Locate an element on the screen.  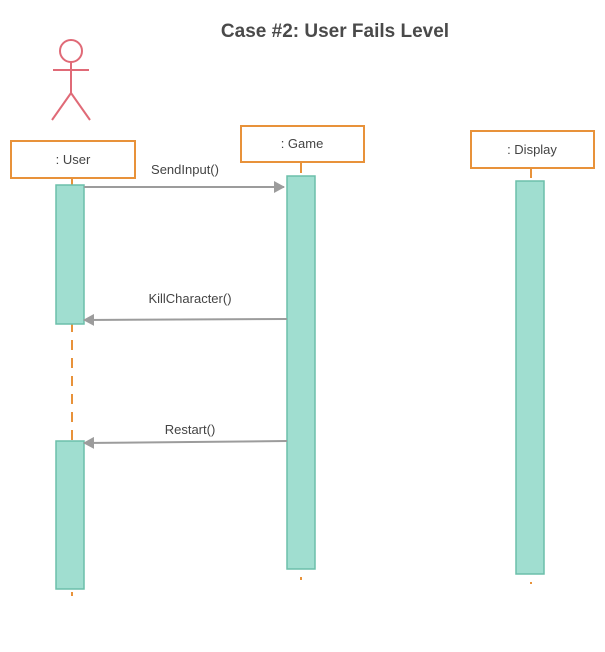
participant-display: : Display is located at coordinates (532, 149).